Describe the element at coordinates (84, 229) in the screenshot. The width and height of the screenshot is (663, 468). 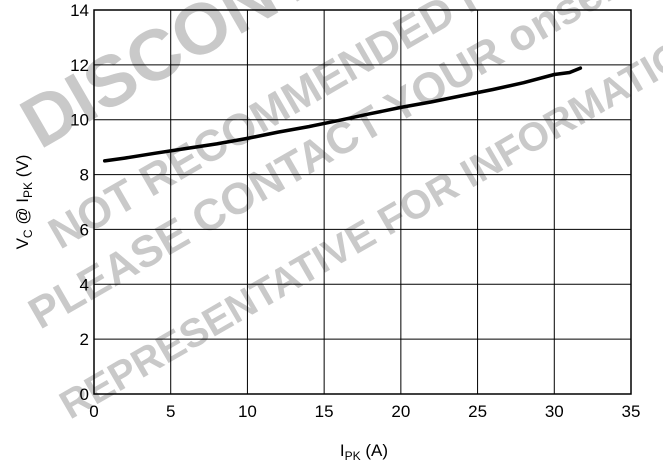
I see `y-tick-label: 6` at that location.